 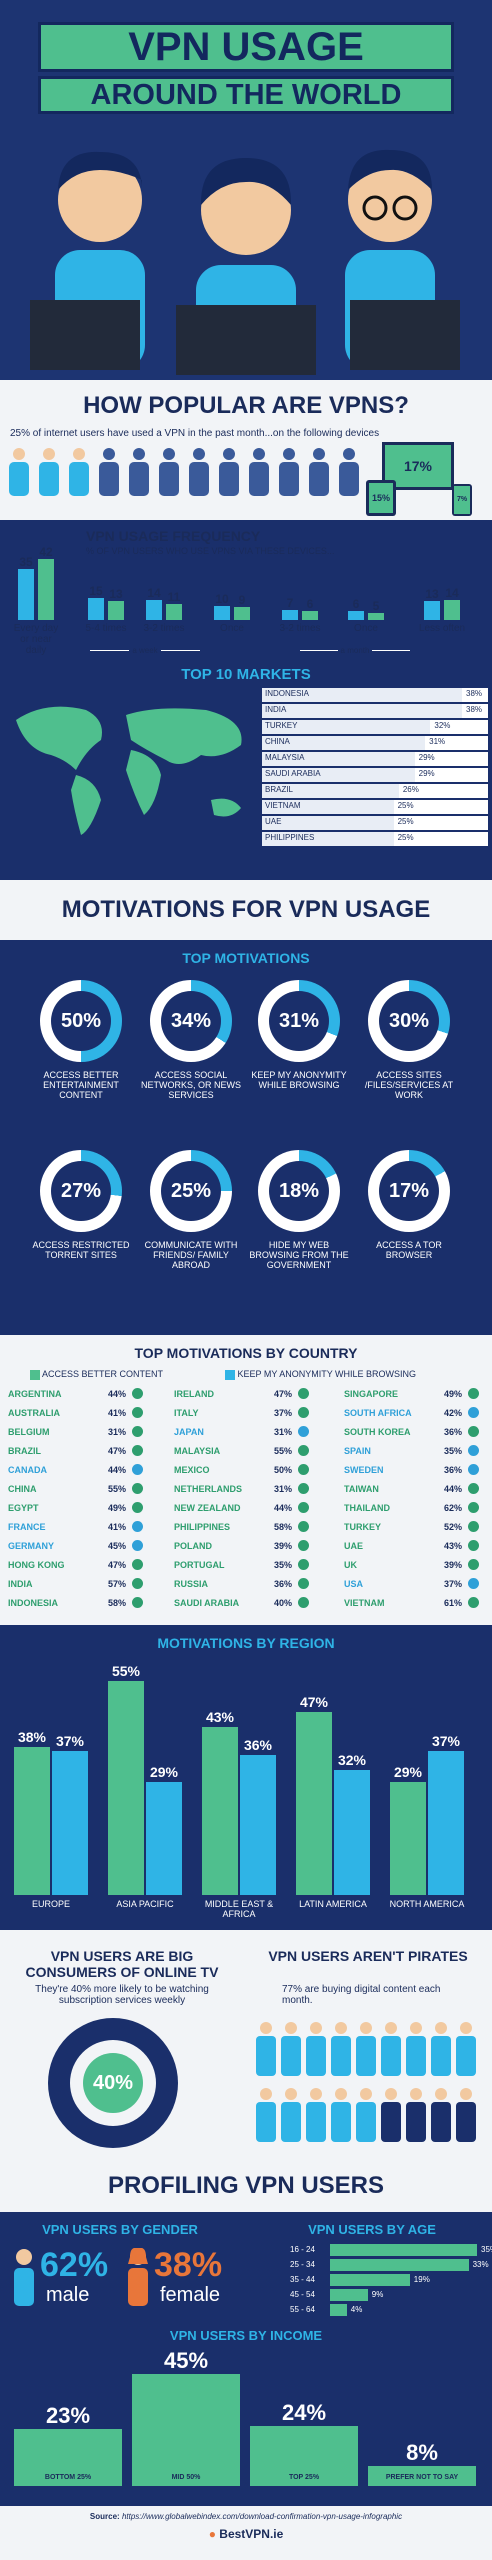 I want to click on motivations-title: MOTIVATIONS FOR VPN USAGE, so click(x=246, y=909).